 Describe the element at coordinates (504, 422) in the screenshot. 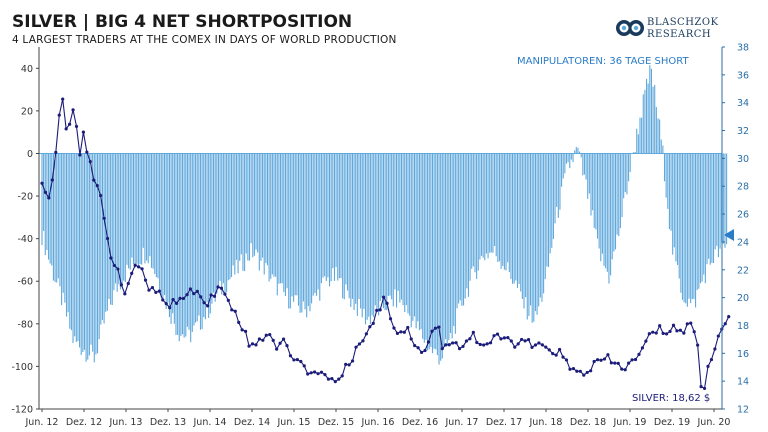

I see `x-tick-label: Dez. 17` at that location.